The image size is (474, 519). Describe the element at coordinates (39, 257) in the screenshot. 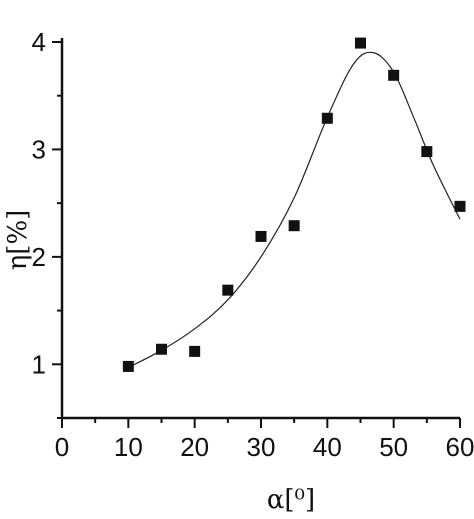

I see `y-tick-label: 2` at that location.